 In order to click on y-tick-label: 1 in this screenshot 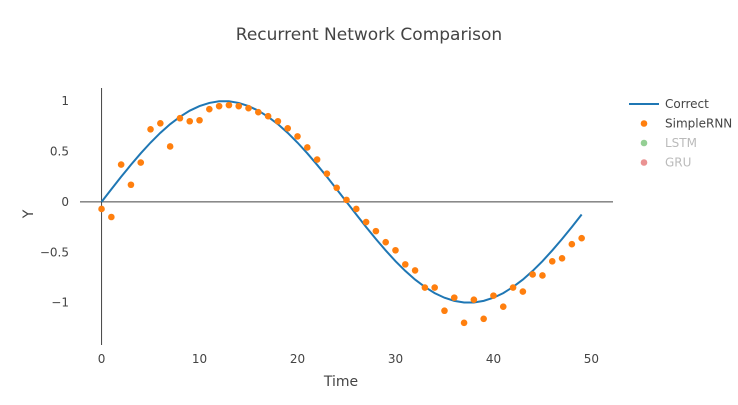, I will do `click(65, 101)`.